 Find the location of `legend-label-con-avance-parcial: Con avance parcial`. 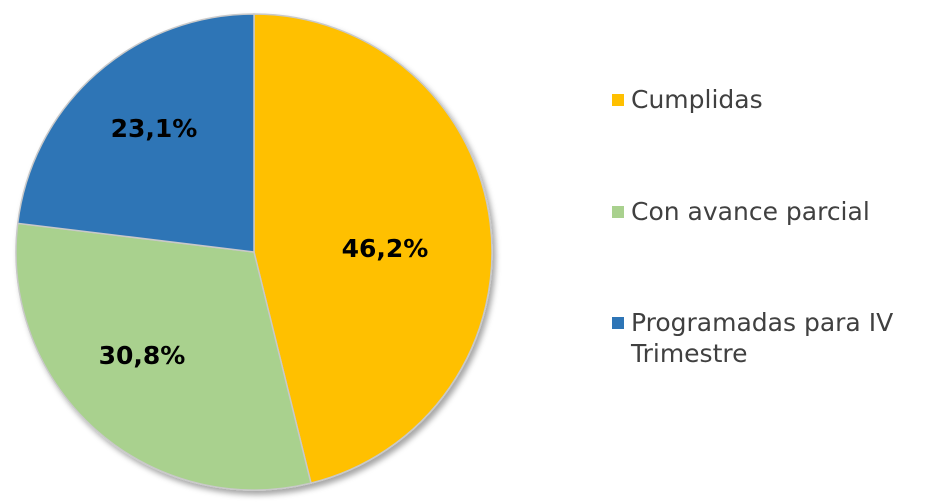

legend-label-con-avance-parcial: Con avance parcial is located at coordinates (750, 211).